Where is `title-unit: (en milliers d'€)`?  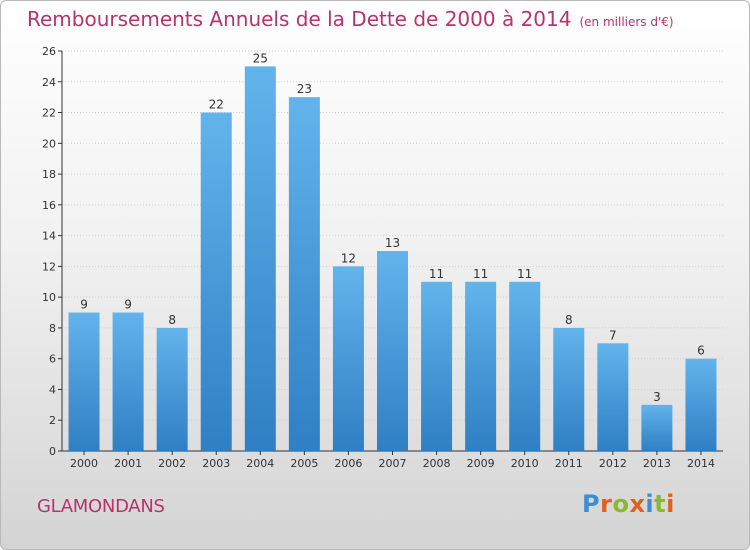
title-unit: (en milliers d'€) is located at coordinates (626, 22).